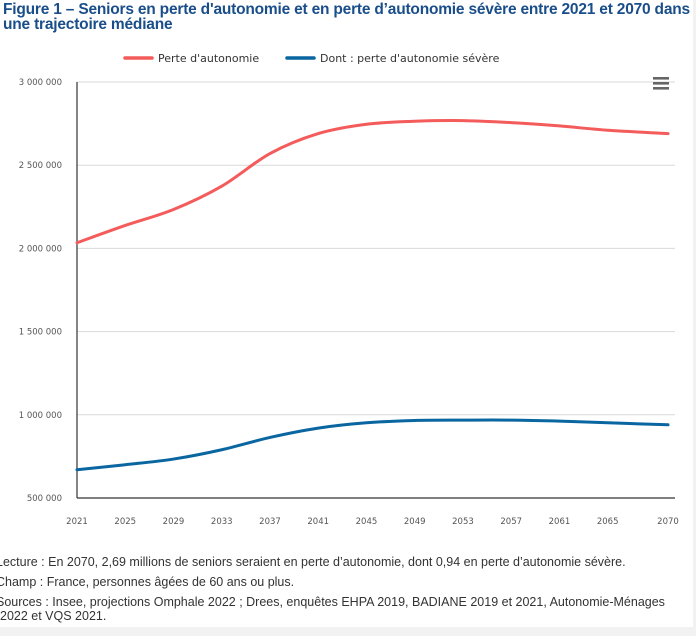 Image resolution: width=696 pixels, height=636 pixels. I want to click on y-tick-label: 500 000, so click(44, 499).